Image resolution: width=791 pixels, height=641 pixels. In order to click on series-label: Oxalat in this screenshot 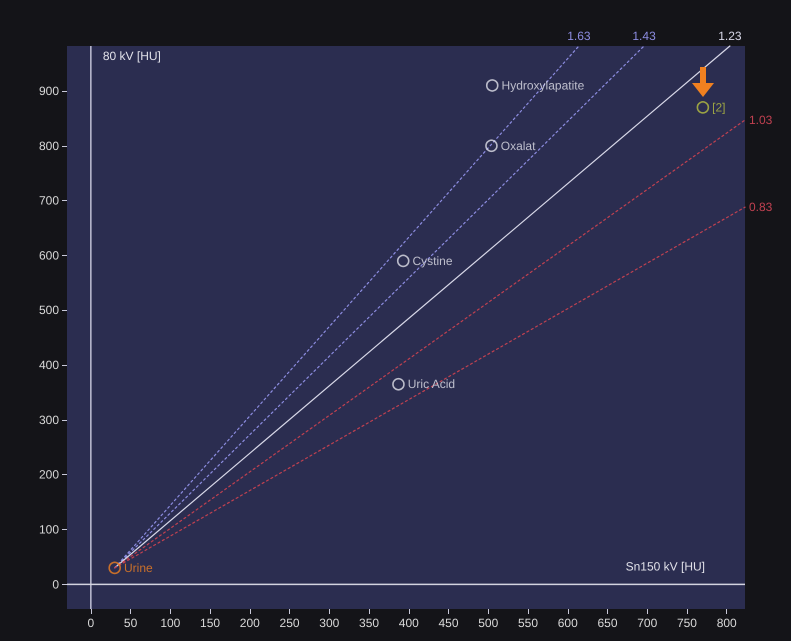, I will do `click(518, 145)`.